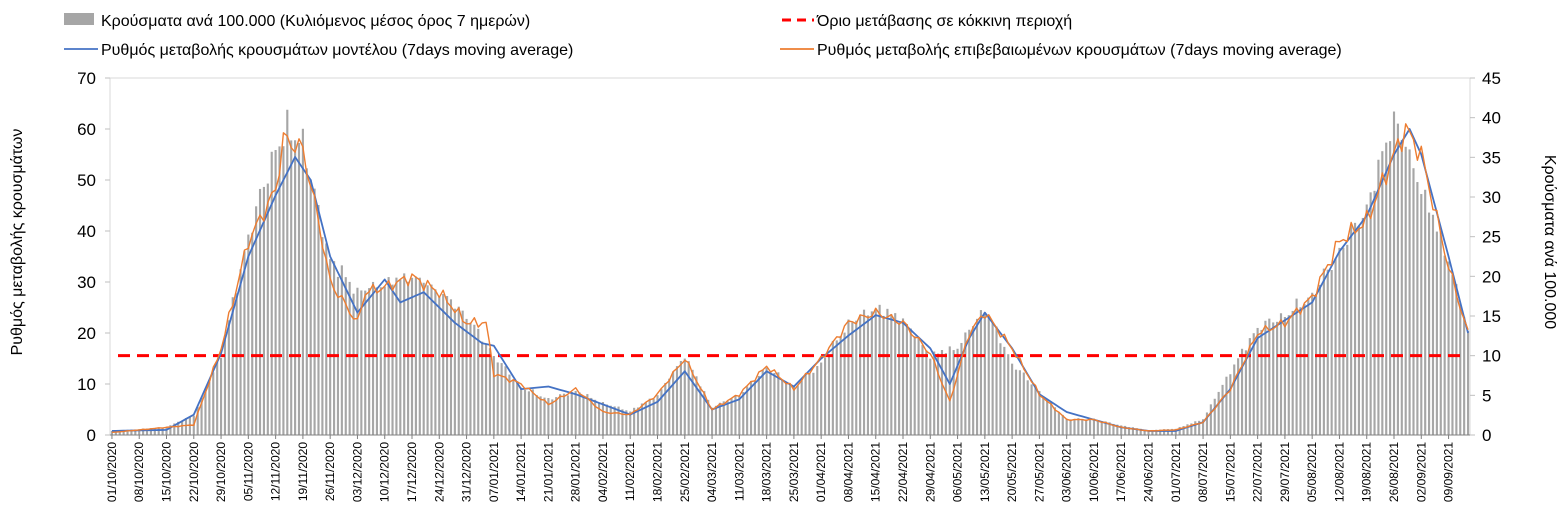 Image resolution: width=1562 pixels, height=520 pixels. I want to click on x-tick-label: 29/04/2021, so click(930, 472).